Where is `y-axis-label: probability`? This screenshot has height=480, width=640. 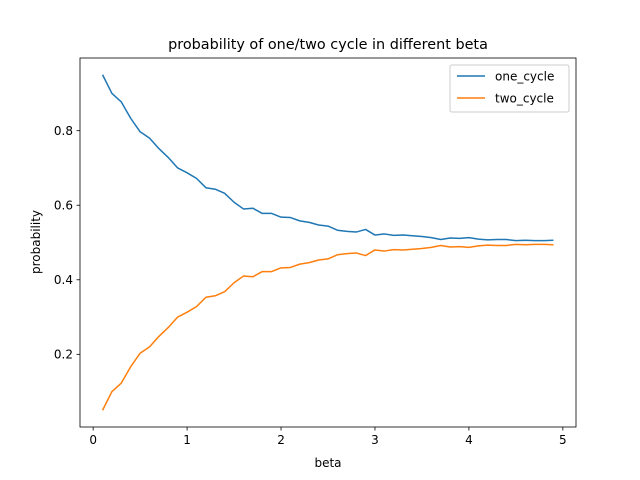
y-axis-label: probability is located at coordinates (36, 242).